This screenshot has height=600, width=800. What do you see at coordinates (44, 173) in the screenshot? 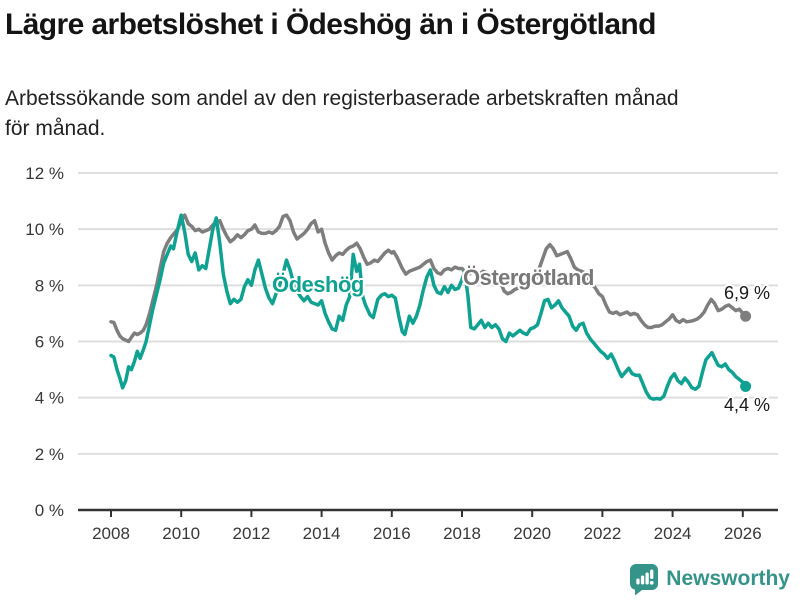
I see `y-tick-label-12: 12 %` at bounding box center [44, 173].